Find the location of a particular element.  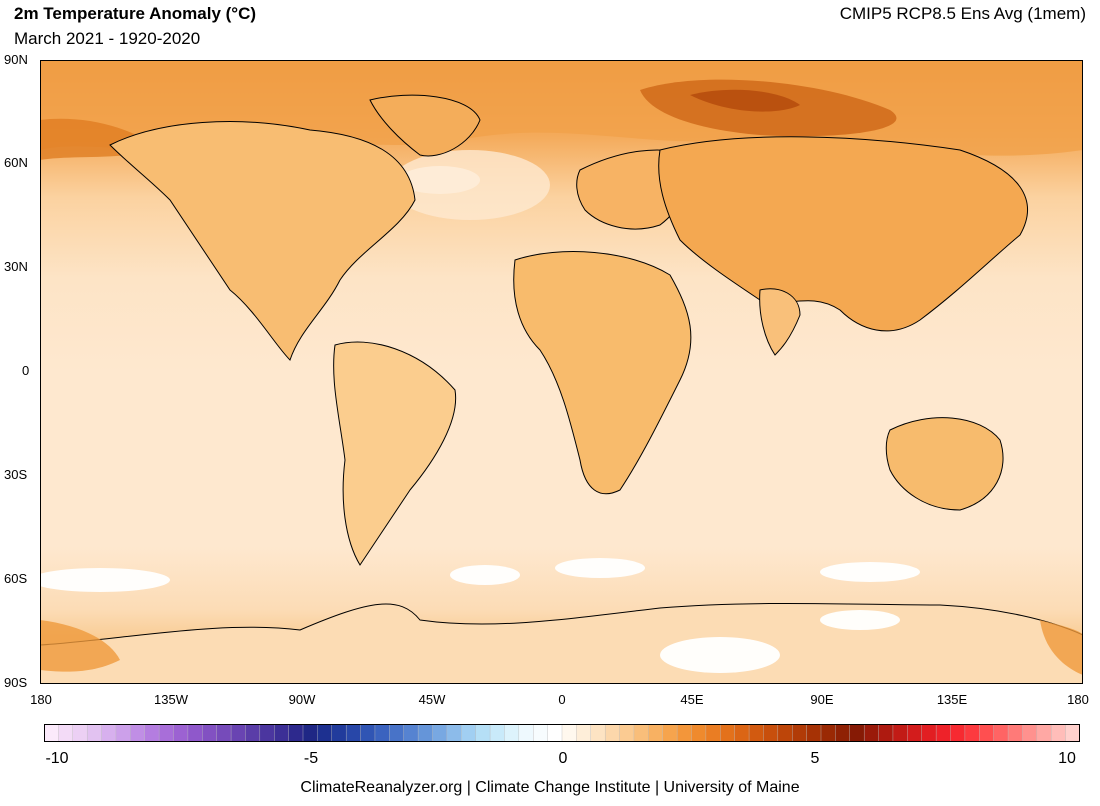

north-atlantic-light-patch is located at coordinates (470, 185).